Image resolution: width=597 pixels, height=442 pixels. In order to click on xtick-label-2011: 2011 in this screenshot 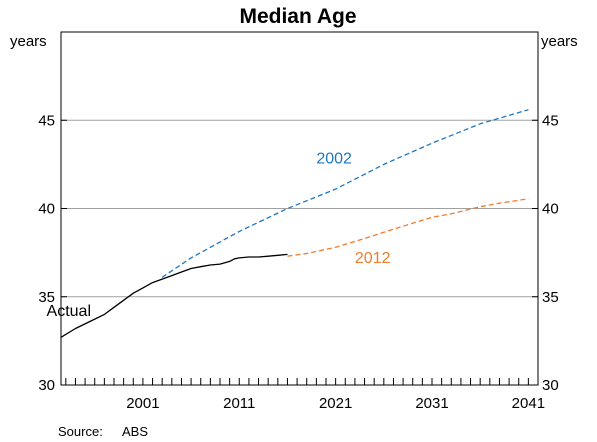, I will do `click(239, 403)`.